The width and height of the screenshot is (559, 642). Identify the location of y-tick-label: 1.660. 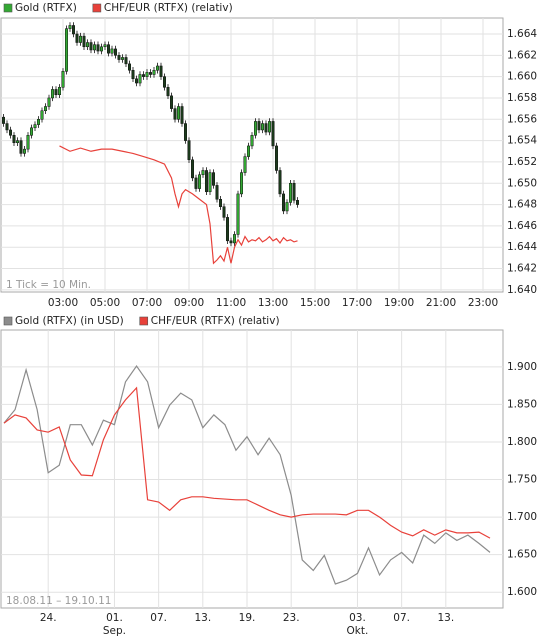
(522, 77).